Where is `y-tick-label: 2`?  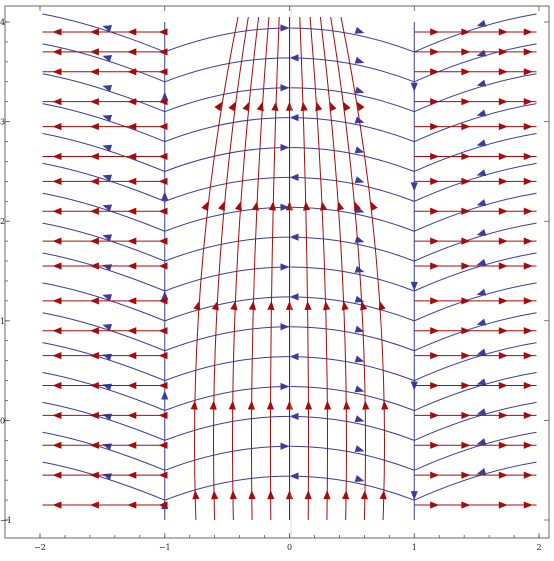
y-tick-label: 2 is located at coordinates (2, 221).